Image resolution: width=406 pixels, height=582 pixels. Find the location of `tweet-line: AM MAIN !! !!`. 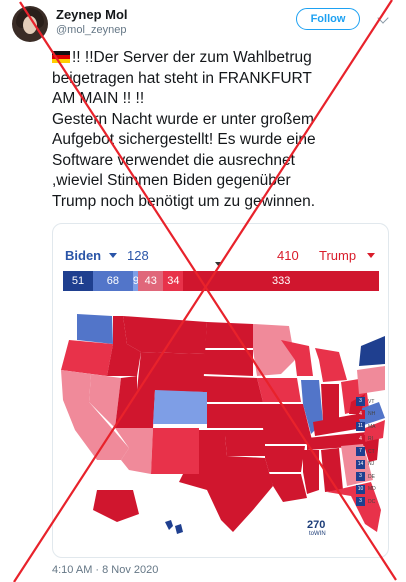

tweet-line: AM MAIN !! !! is located at coordinates (98, 98).